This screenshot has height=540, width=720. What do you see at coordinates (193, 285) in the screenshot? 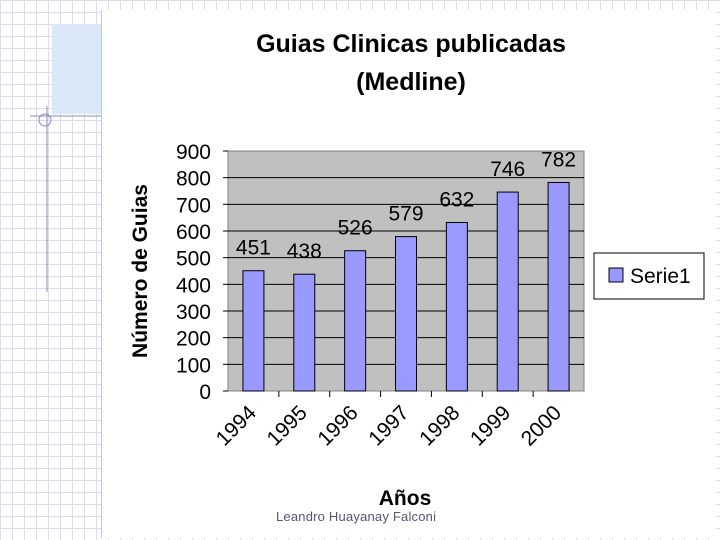
I see `y-tick-label: 400` at bounding box center [193, 285].